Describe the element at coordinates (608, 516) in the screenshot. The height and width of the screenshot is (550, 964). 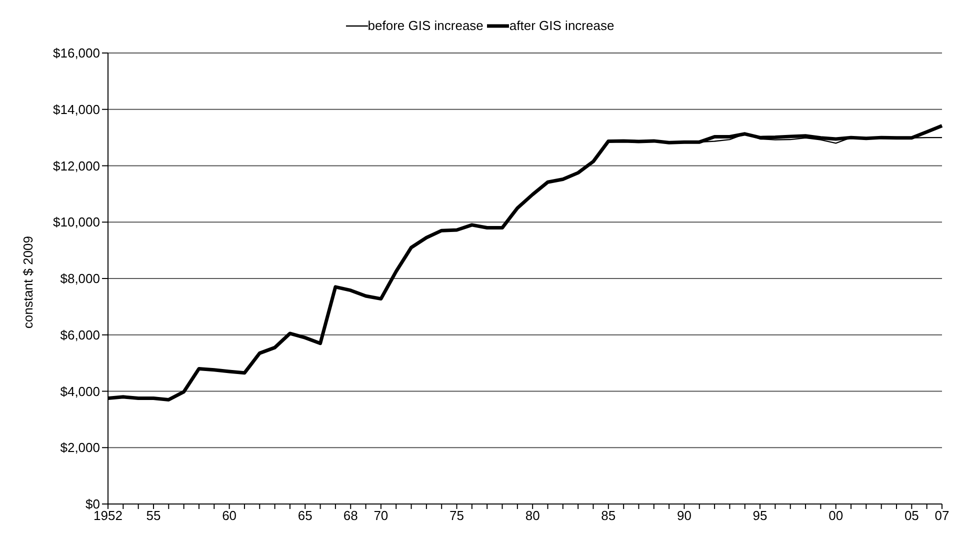
I see `x-tick-label: 85` at that location.